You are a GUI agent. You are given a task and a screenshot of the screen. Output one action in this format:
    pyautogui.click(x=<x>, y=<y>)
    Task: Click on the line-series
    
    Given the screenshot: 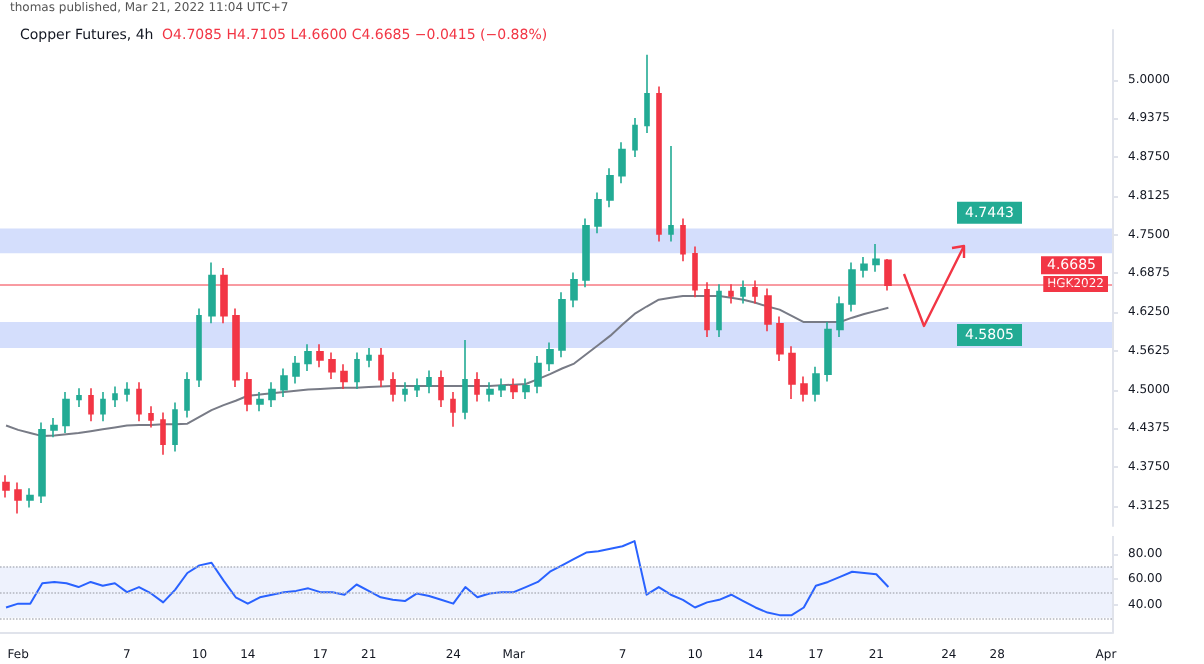 What is the action you would take?
    pyautogui.click(x=447, y=578)
    